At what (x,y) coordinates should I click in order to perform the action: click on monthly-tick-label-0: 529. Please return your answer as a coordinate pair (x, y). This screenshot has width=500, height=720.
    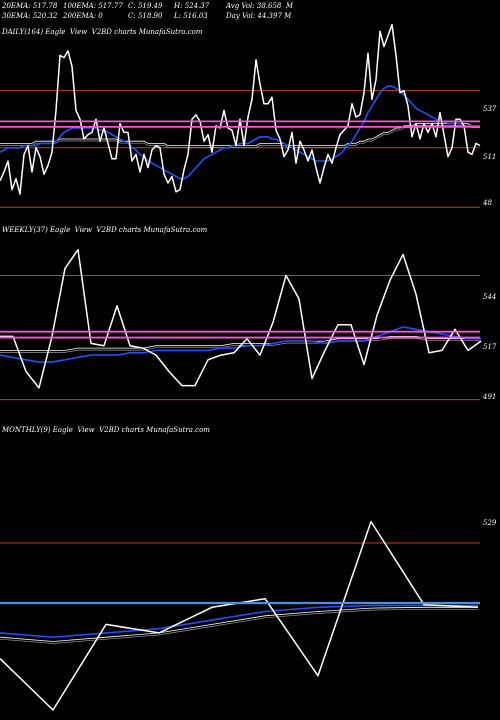
    Looking at the image, I should click on (490, 523).